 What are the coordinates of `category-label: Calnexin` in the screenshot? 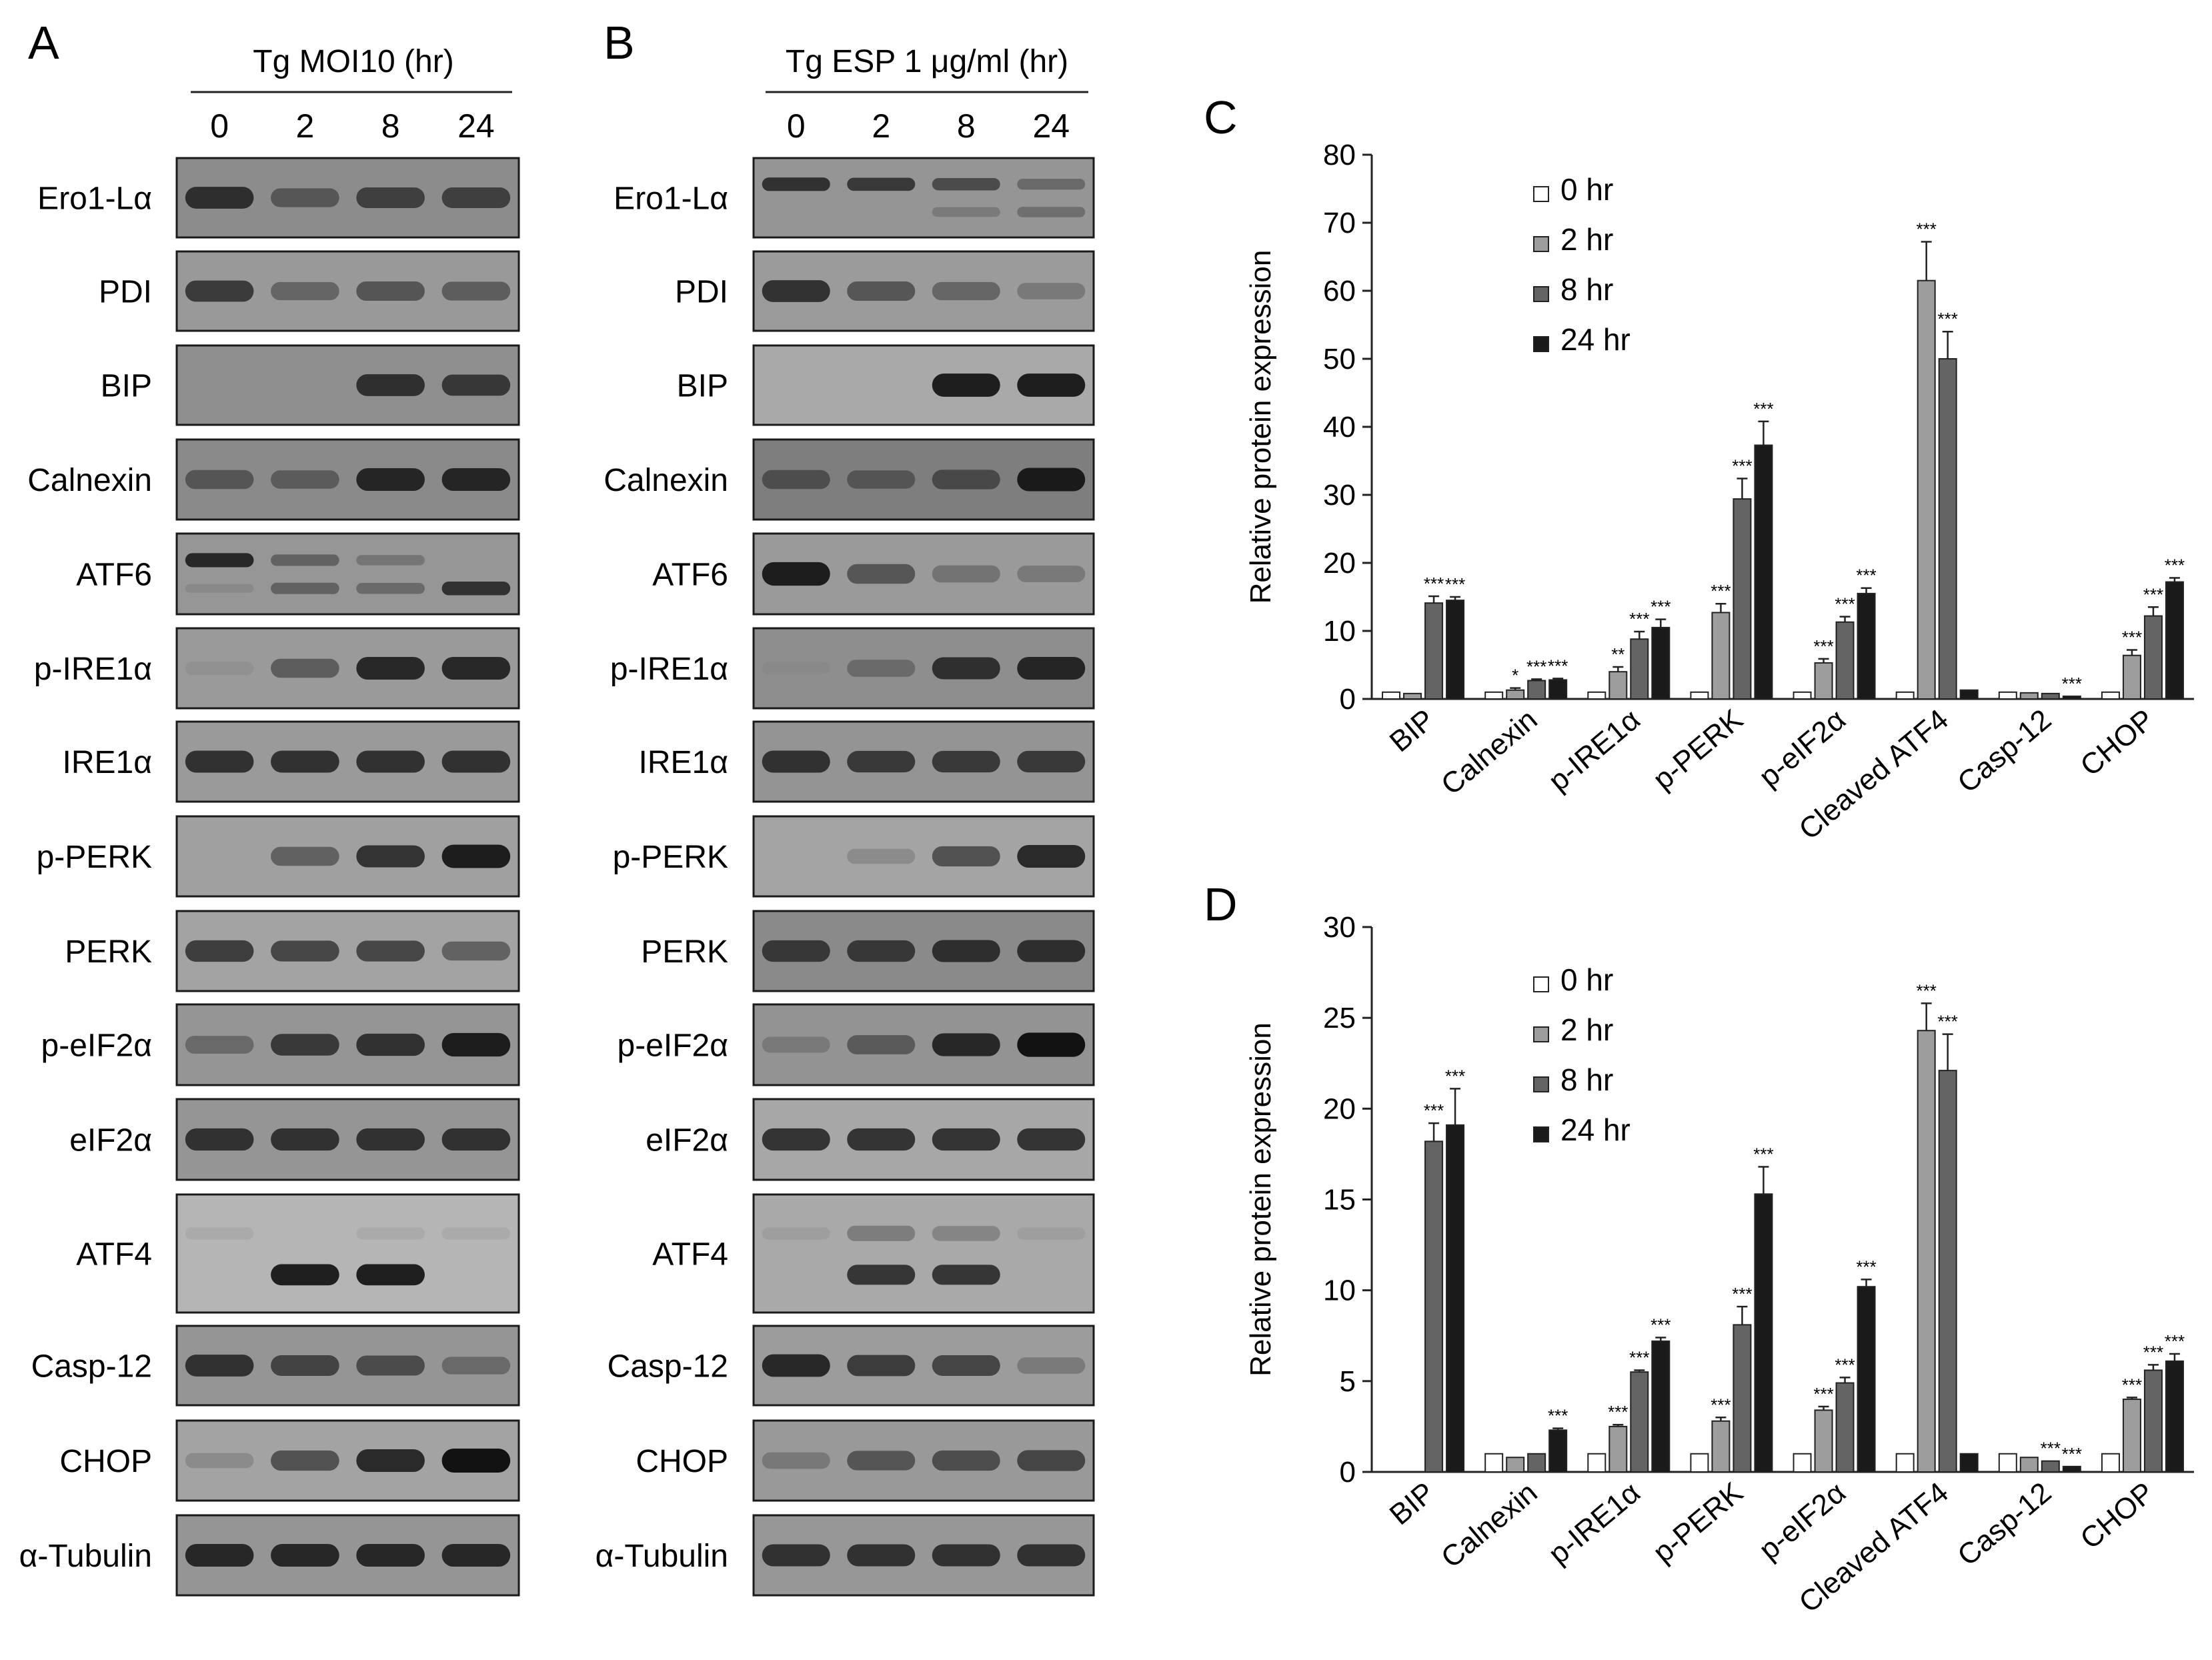 It's located at (1489, 1525).